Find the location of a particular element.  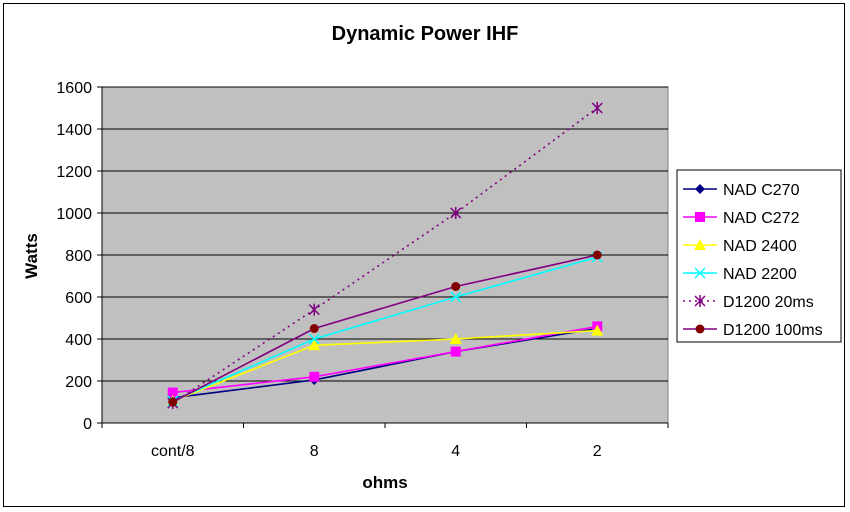

legend-item: NAD 2200 is located at coordinates (740, 274).